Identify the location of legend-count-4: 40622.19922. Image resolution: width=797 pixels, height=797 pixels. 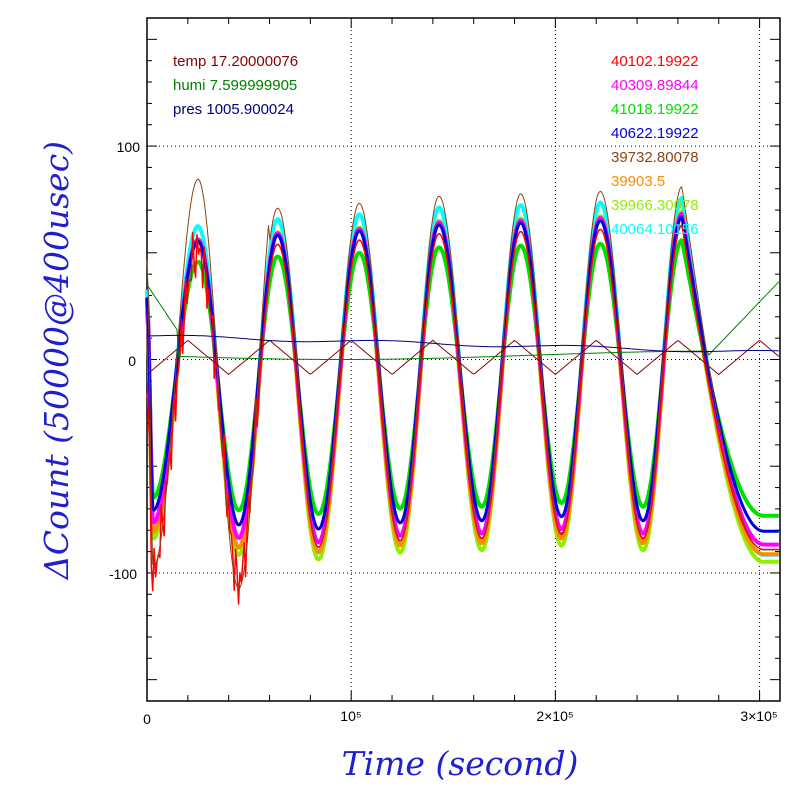
(655, 133).